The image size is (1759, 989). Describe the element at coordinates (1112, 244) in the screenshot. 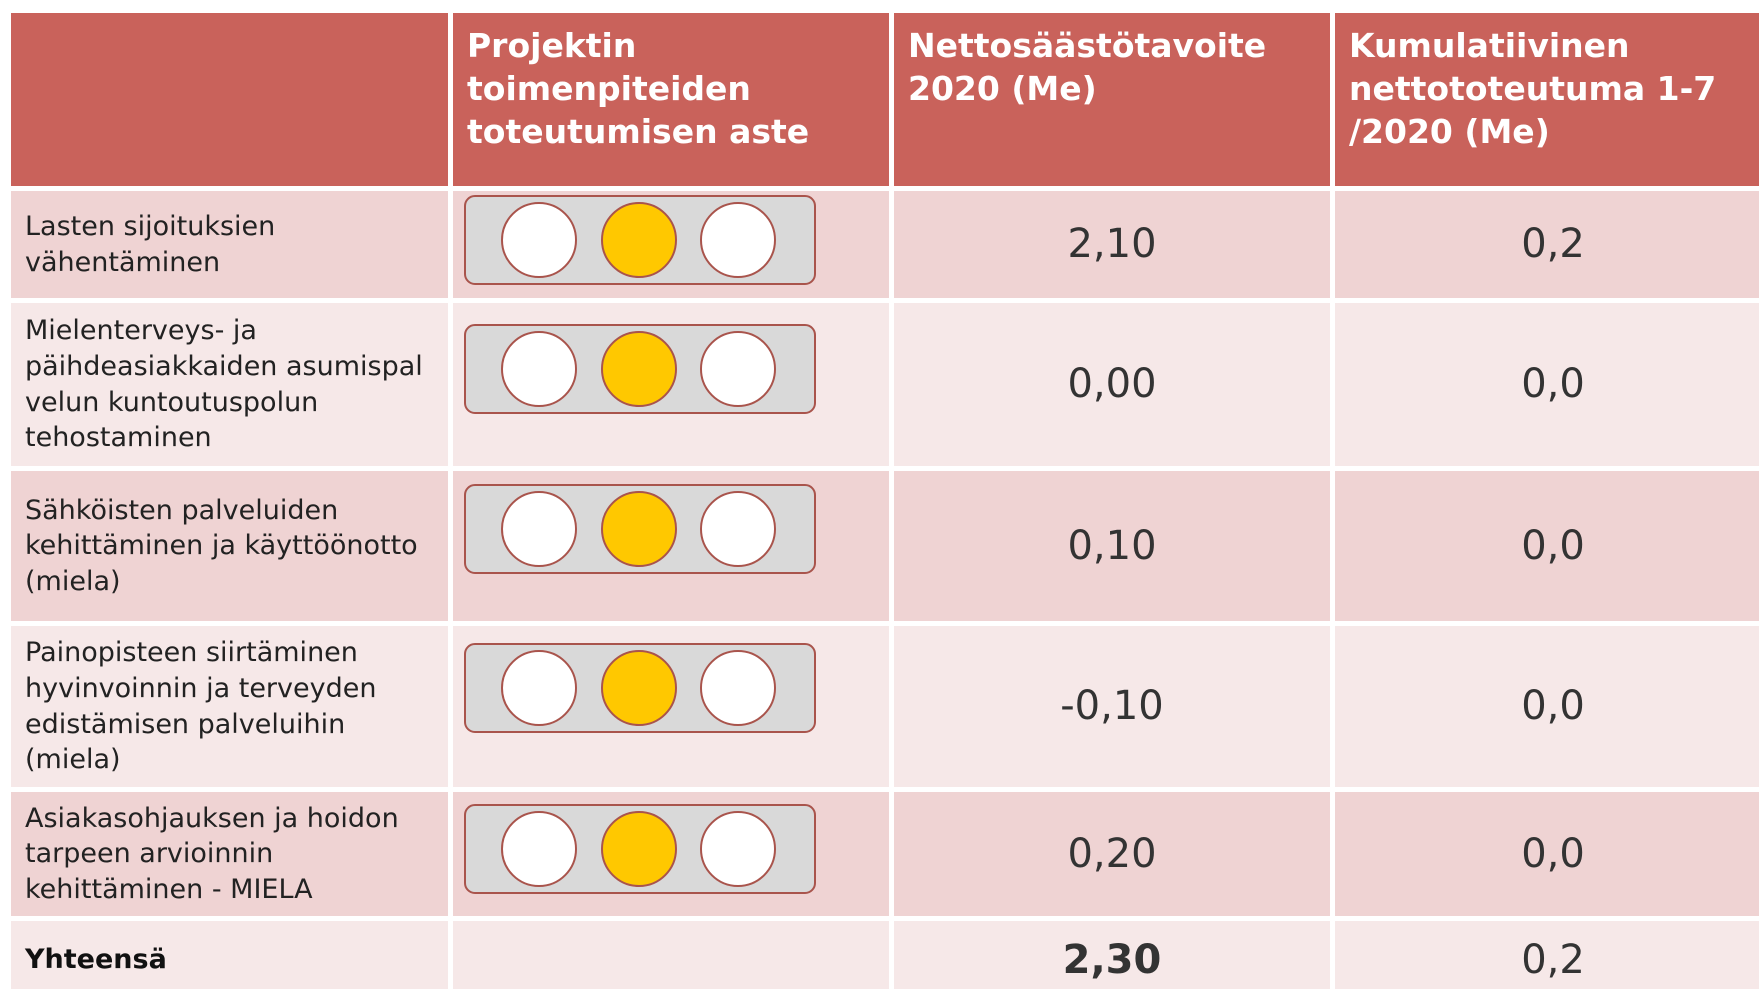

I see `target: 2,10` at that location.